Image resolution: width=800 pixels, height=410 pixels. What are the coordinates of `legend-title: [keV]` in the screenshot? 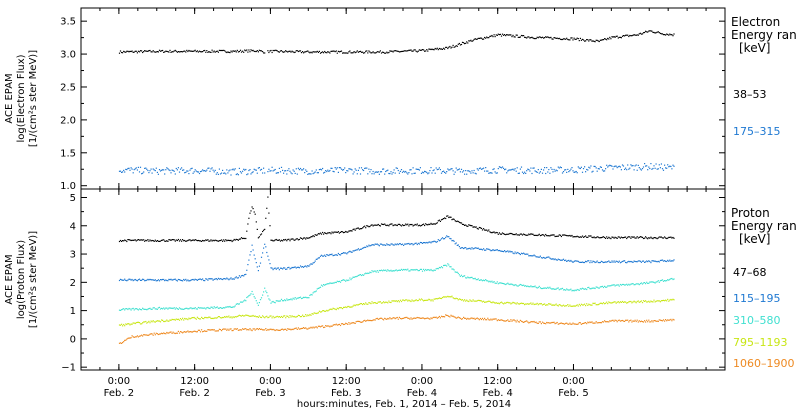 It's located at (754, 239).